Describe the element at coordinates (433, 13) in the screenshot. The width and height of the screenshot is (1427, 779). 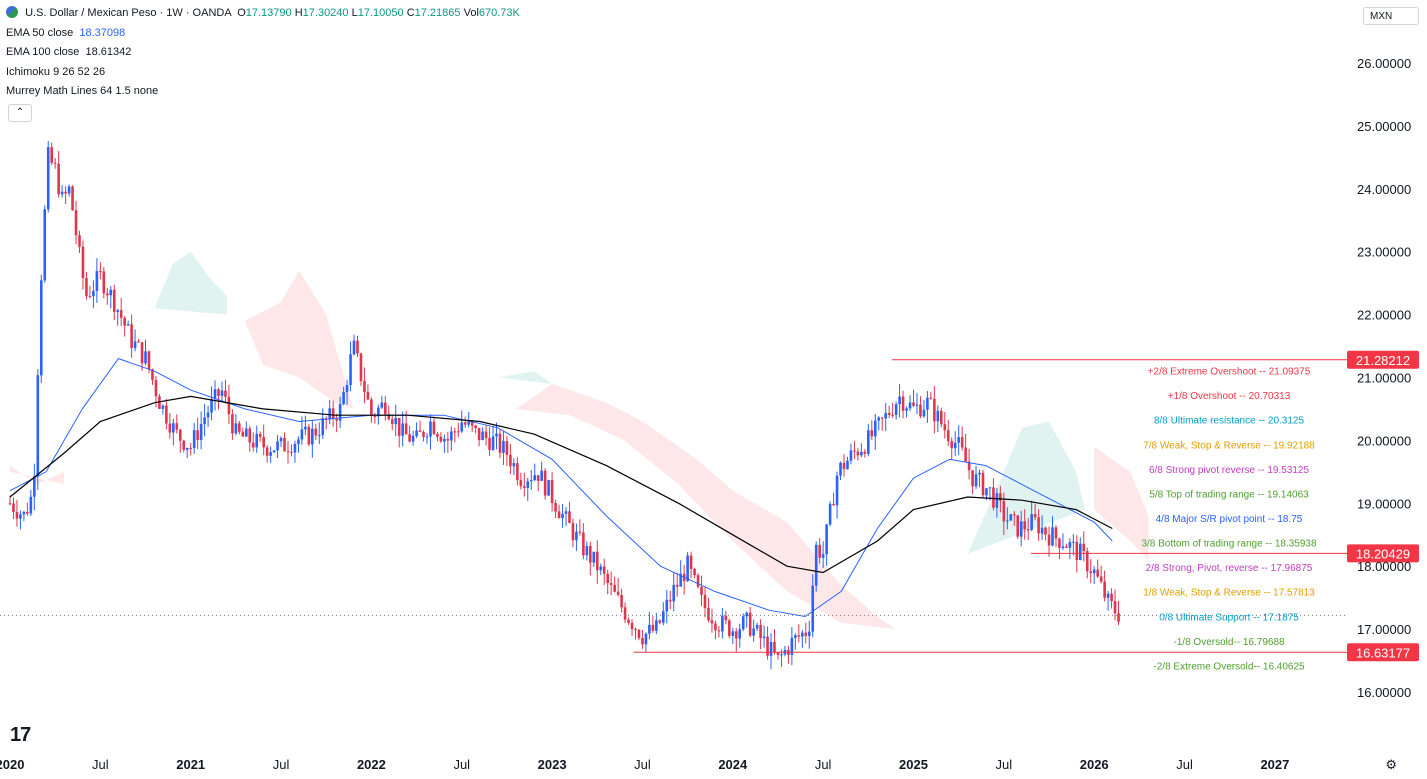
I see `ohlc-close: C17.21865` at that location.